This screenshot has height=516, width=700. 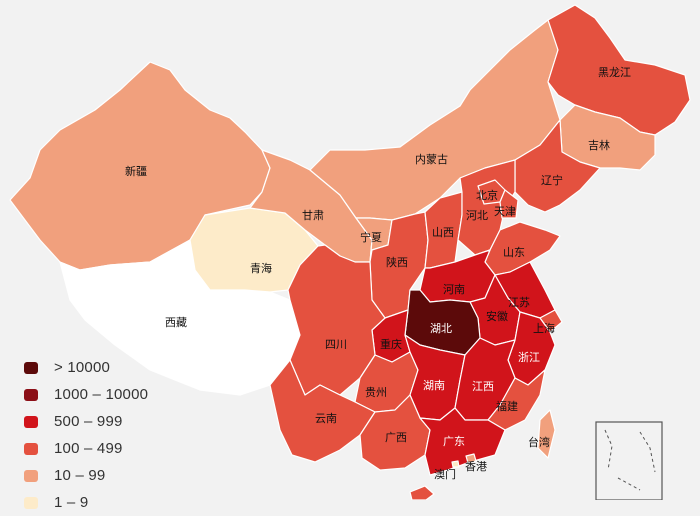 What do you see at coordinates (455, 464) in the screenshot?
I see `region-macau` at bounding box center [455, 464].